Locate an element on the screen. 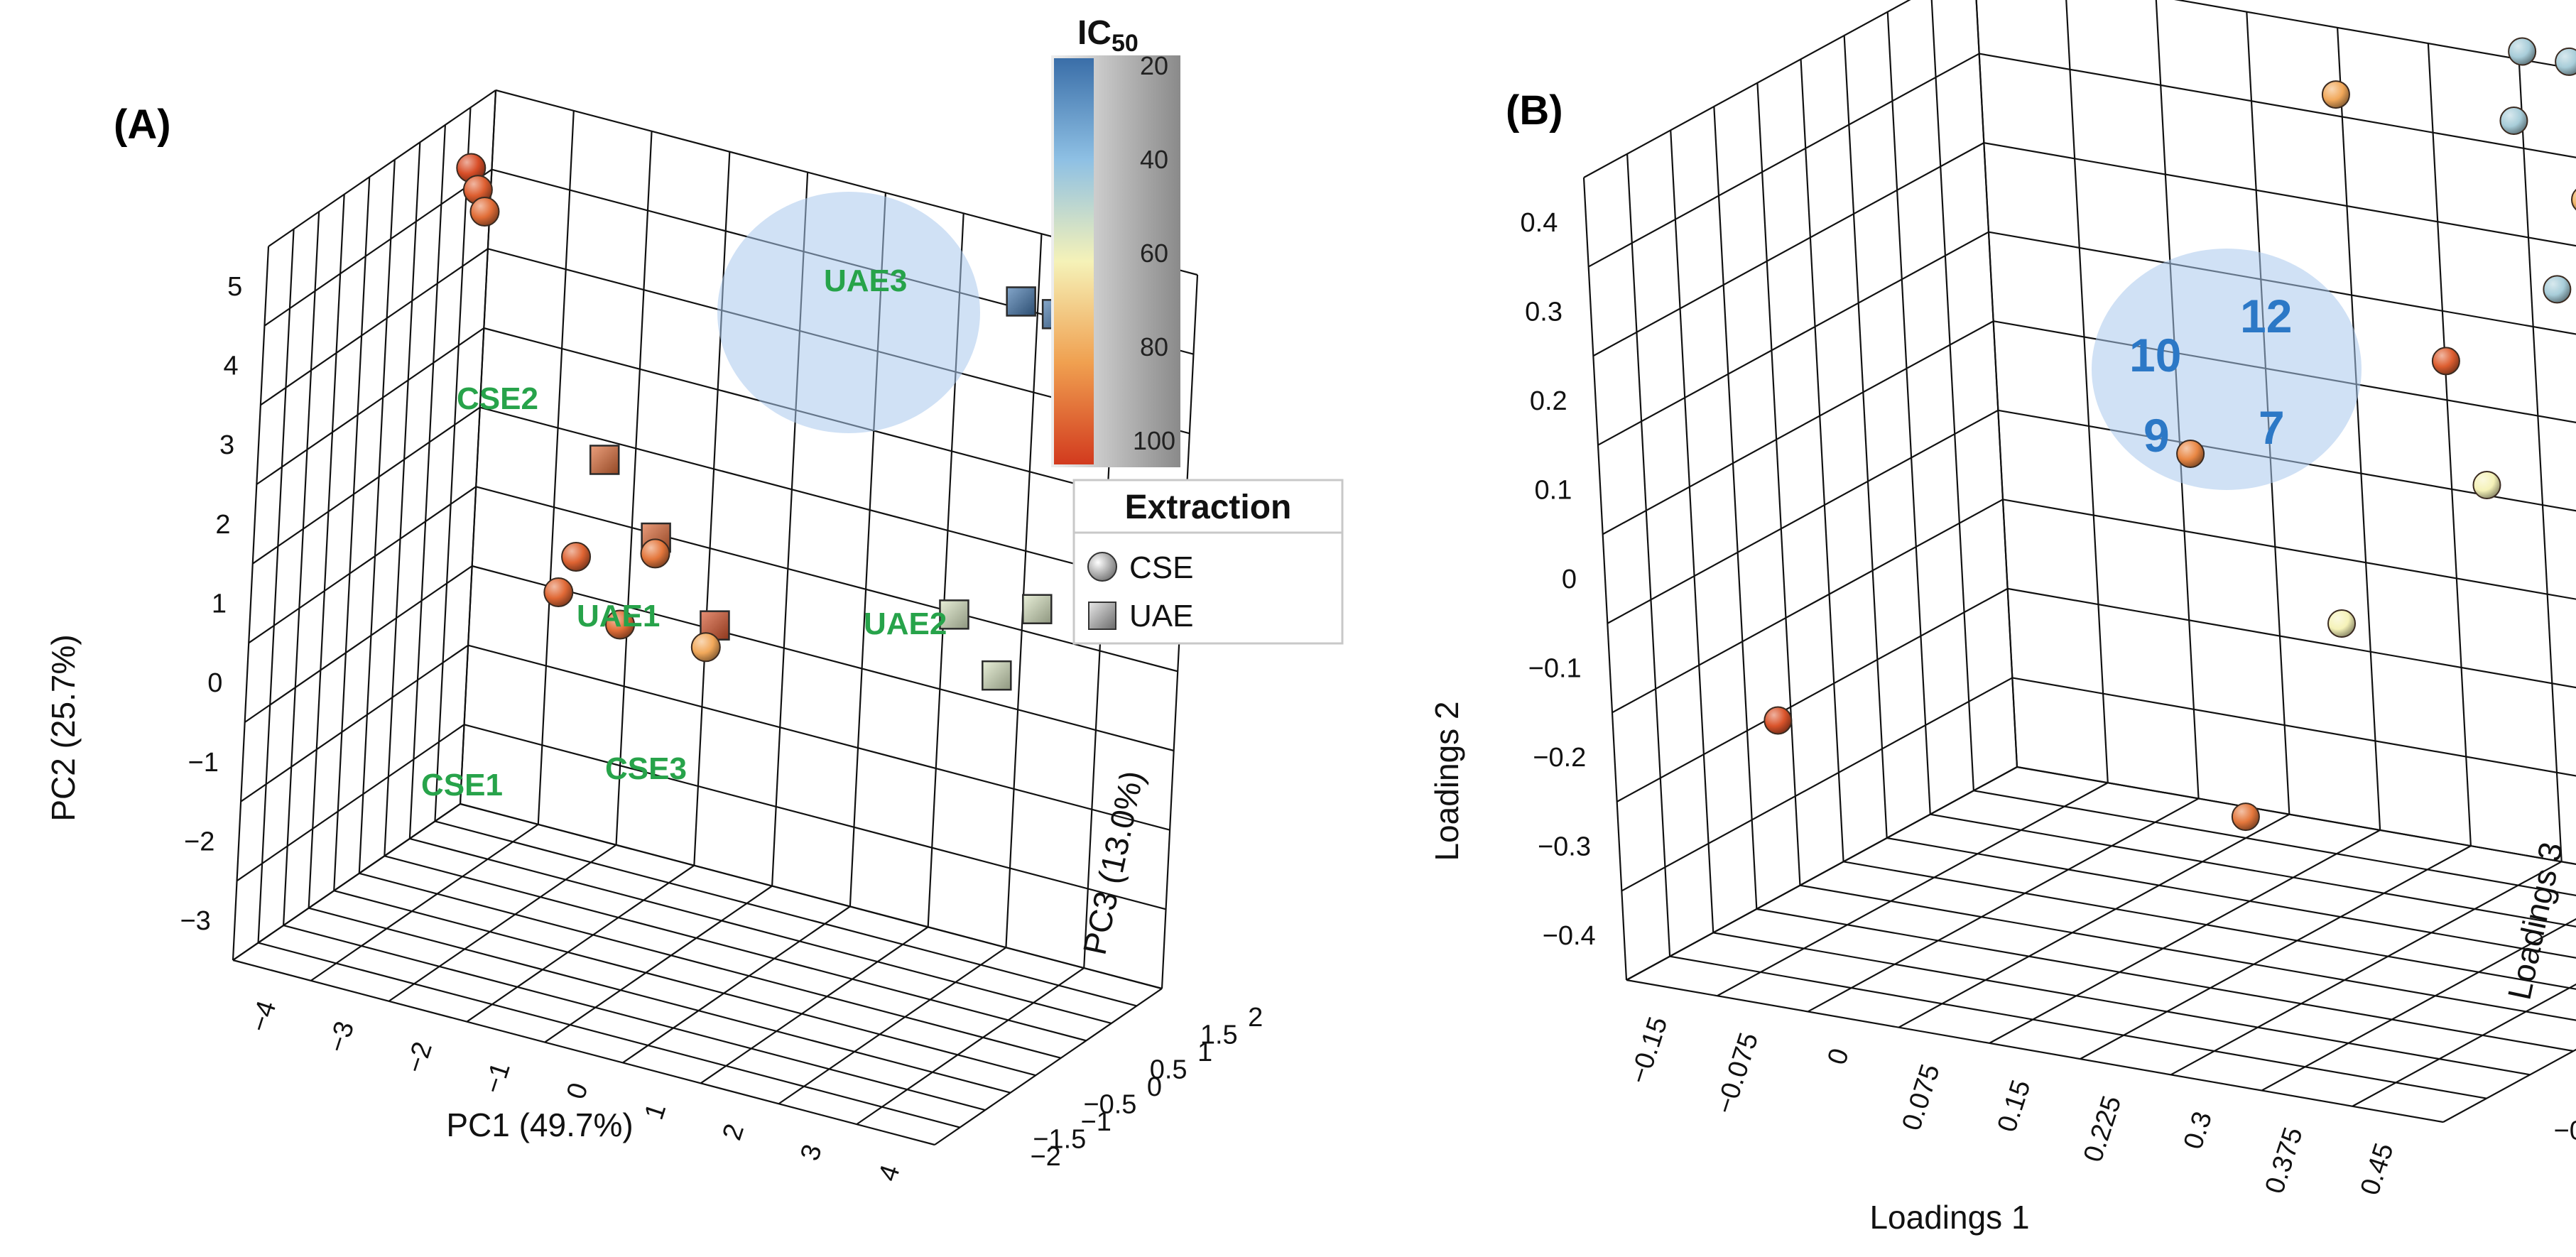 This screenshot has height=1257, width=2576. z-tick-label: 0 is located at coordinates (1155, 1087).